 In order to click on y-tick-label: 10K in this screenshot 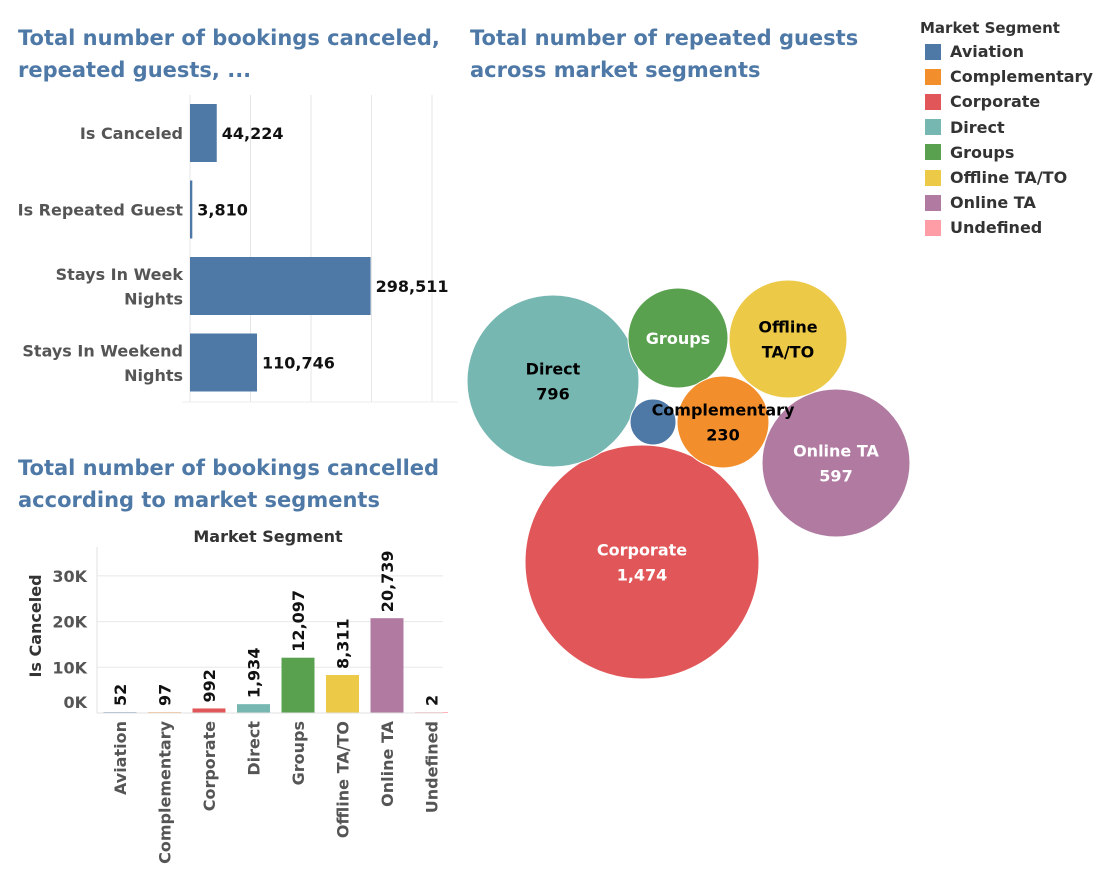, I will do `click(69, 667)`.